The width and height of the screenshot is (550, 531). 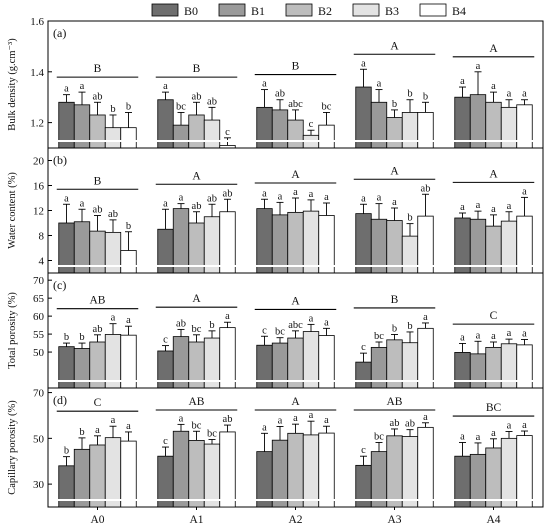 I want to click on y-tick-label: 70, so click(x=39, y=281).